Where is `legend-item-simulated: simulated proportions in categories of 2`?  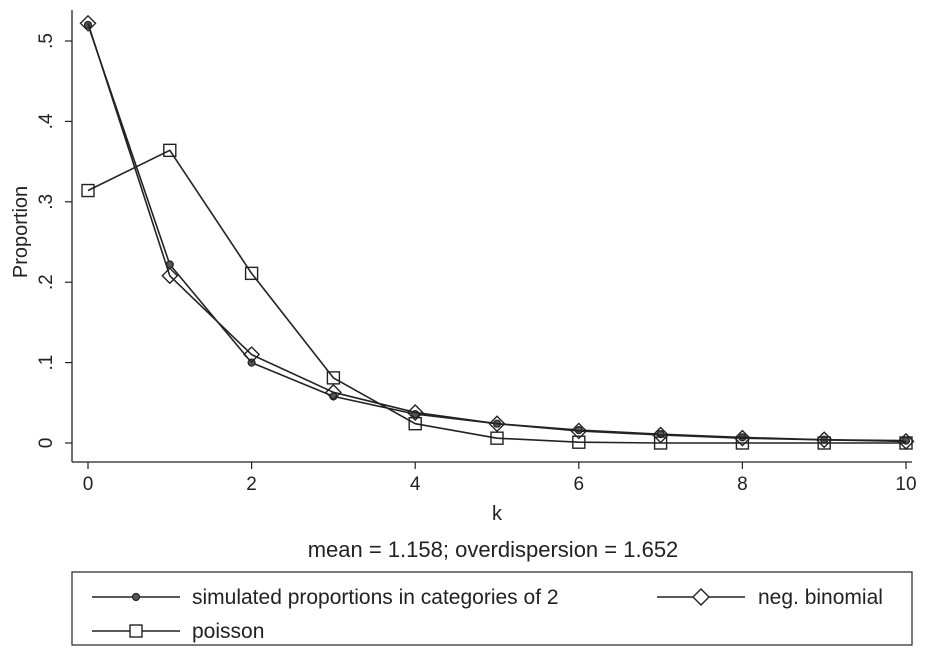 legend-item-simulated: simulated proportions in categories of 2 is located at coordinates (325, 597).